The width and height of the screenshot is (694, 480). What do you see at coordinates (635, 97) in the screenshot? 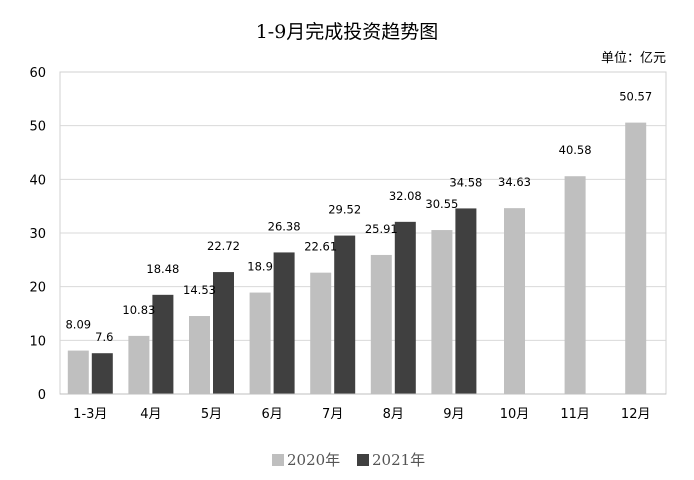
I see `data-label-2020: 50.57` at bounding box center [635, 97].